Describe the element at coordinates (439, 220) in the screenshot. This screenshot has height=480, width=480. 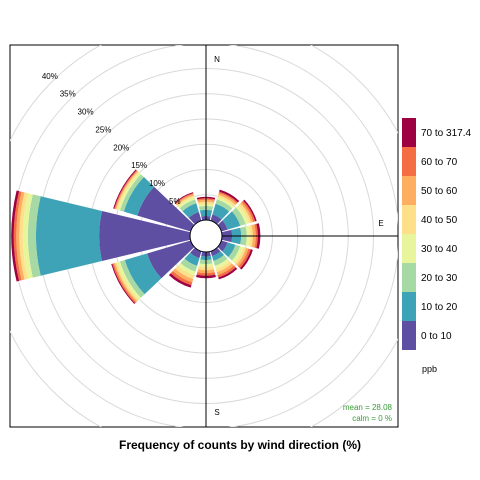
I see `legend-label-4: 40 to 50` at that location.